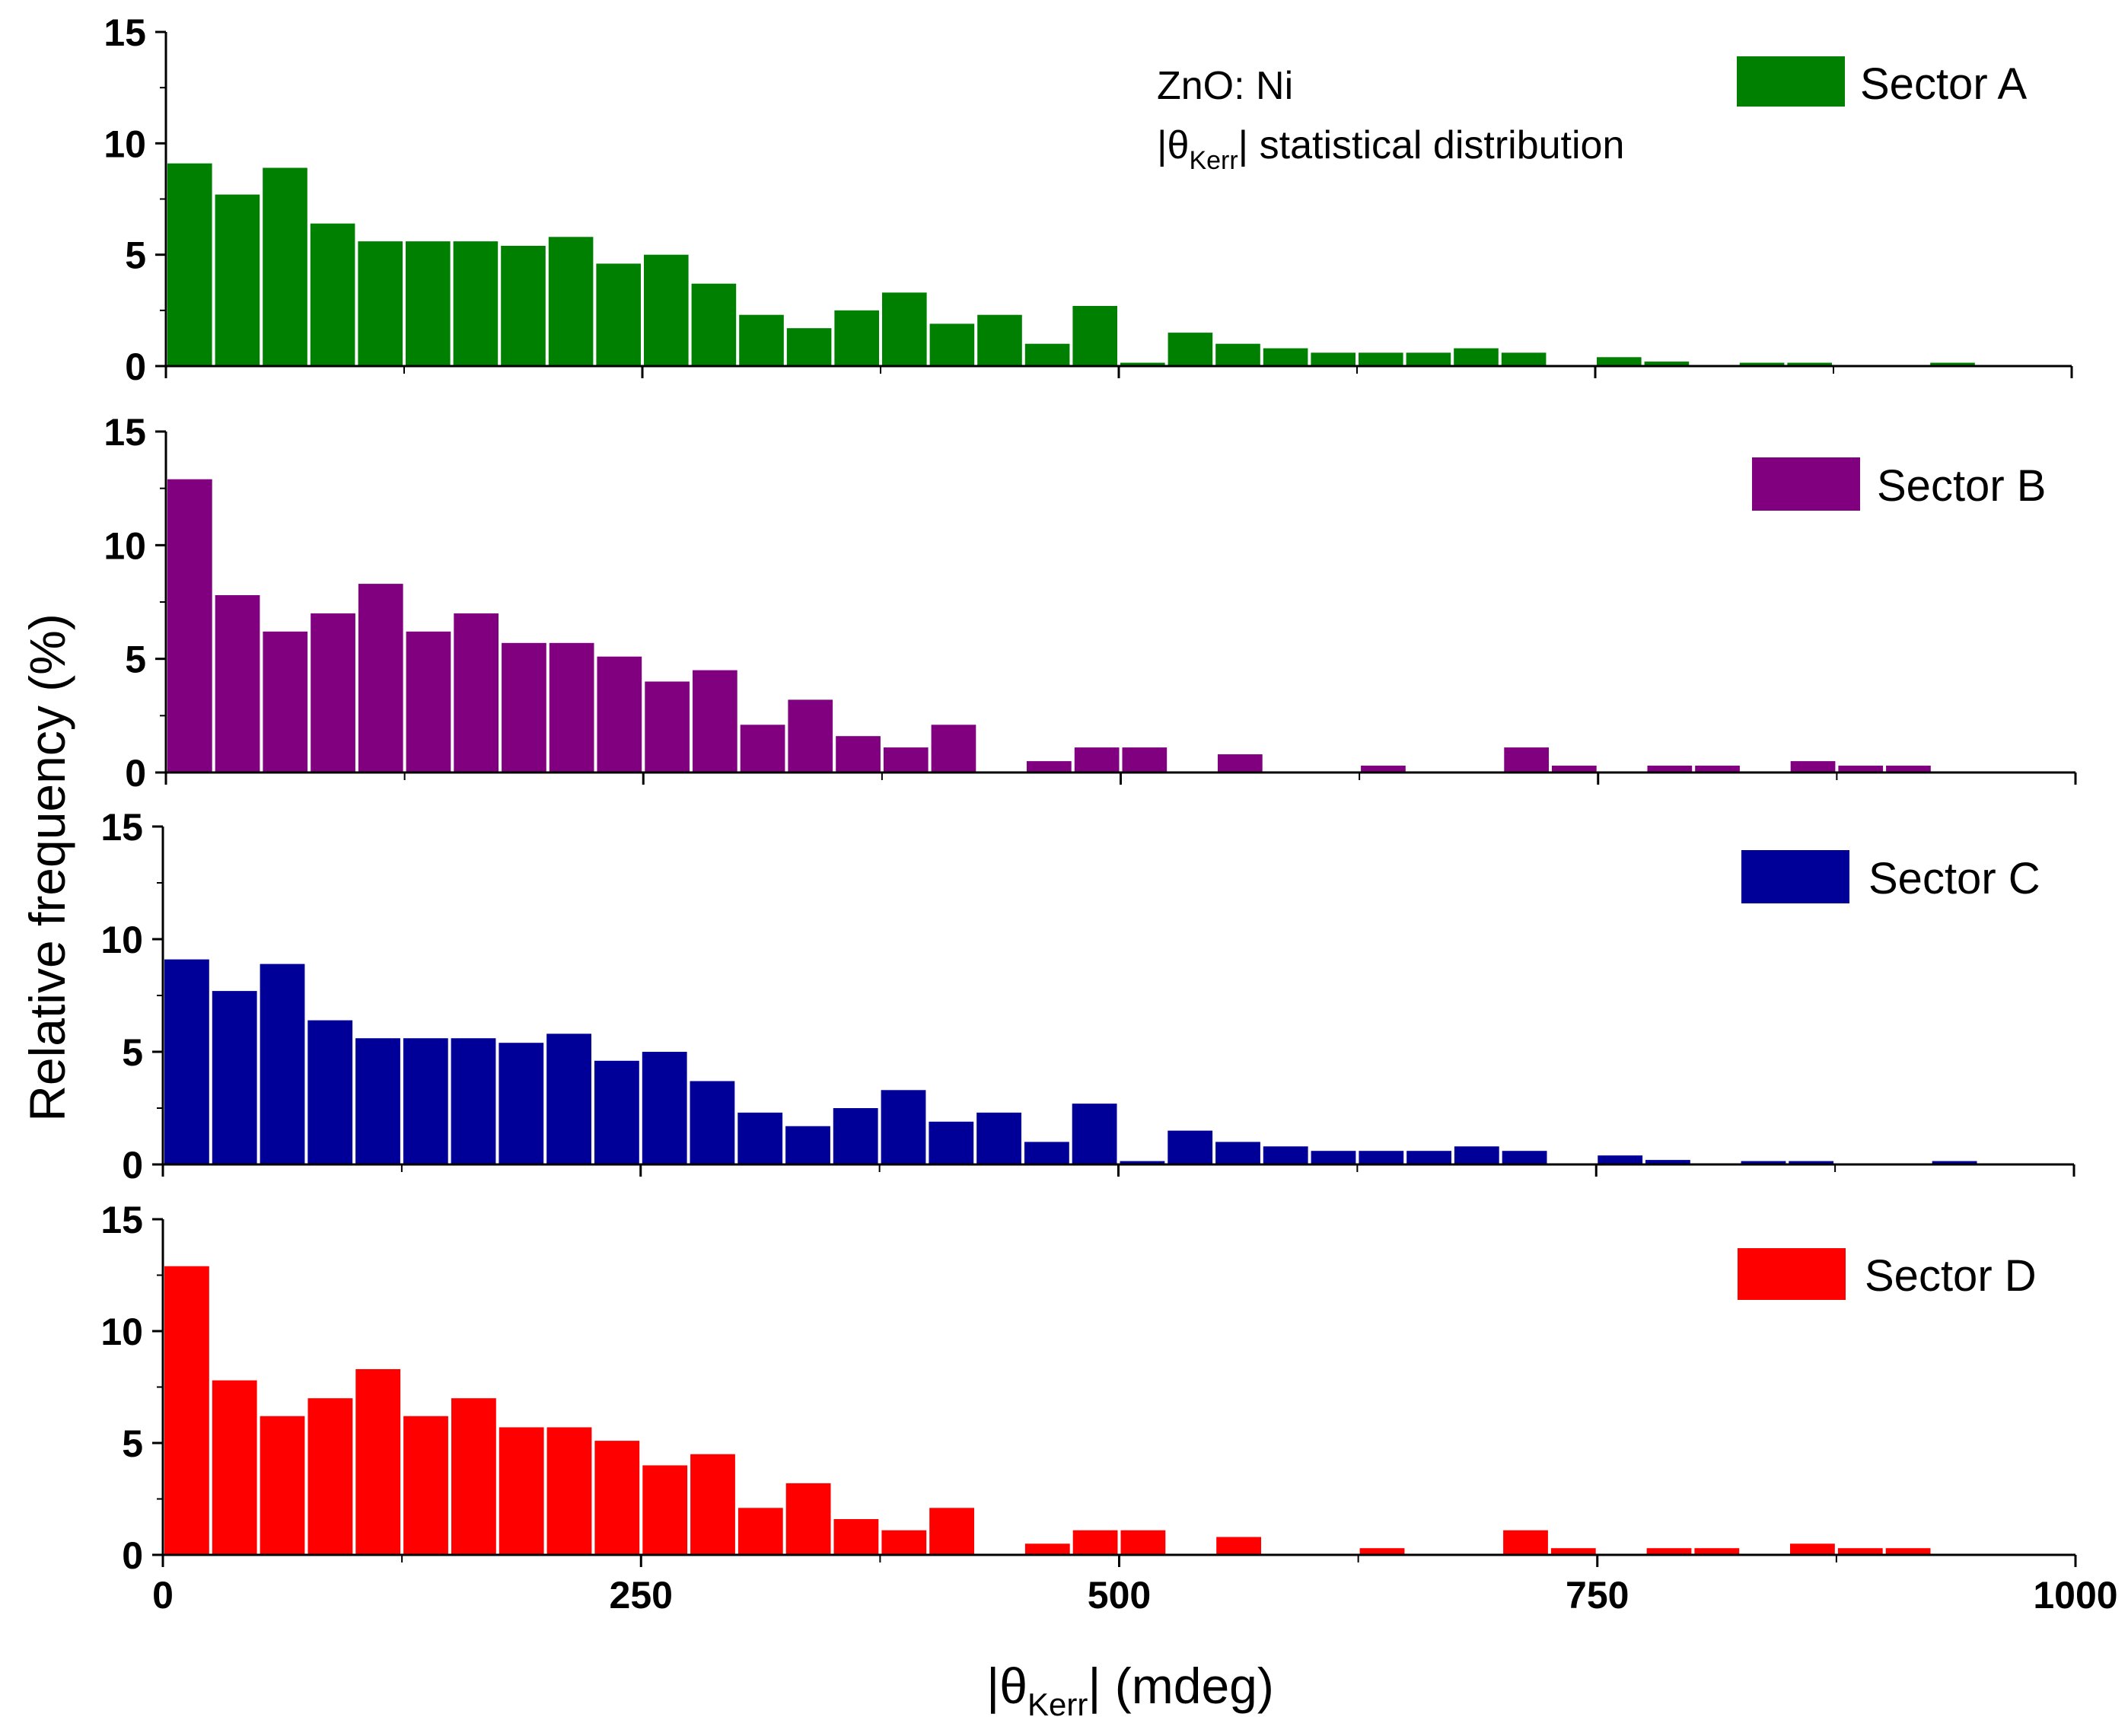 This screenshot has height=1736, width=2128. What do you see at coordinates (1431, 145) in the screenshot?
I see `annotation-line2-suffix: | statistical distribution` at bounding box center [1431, 145].